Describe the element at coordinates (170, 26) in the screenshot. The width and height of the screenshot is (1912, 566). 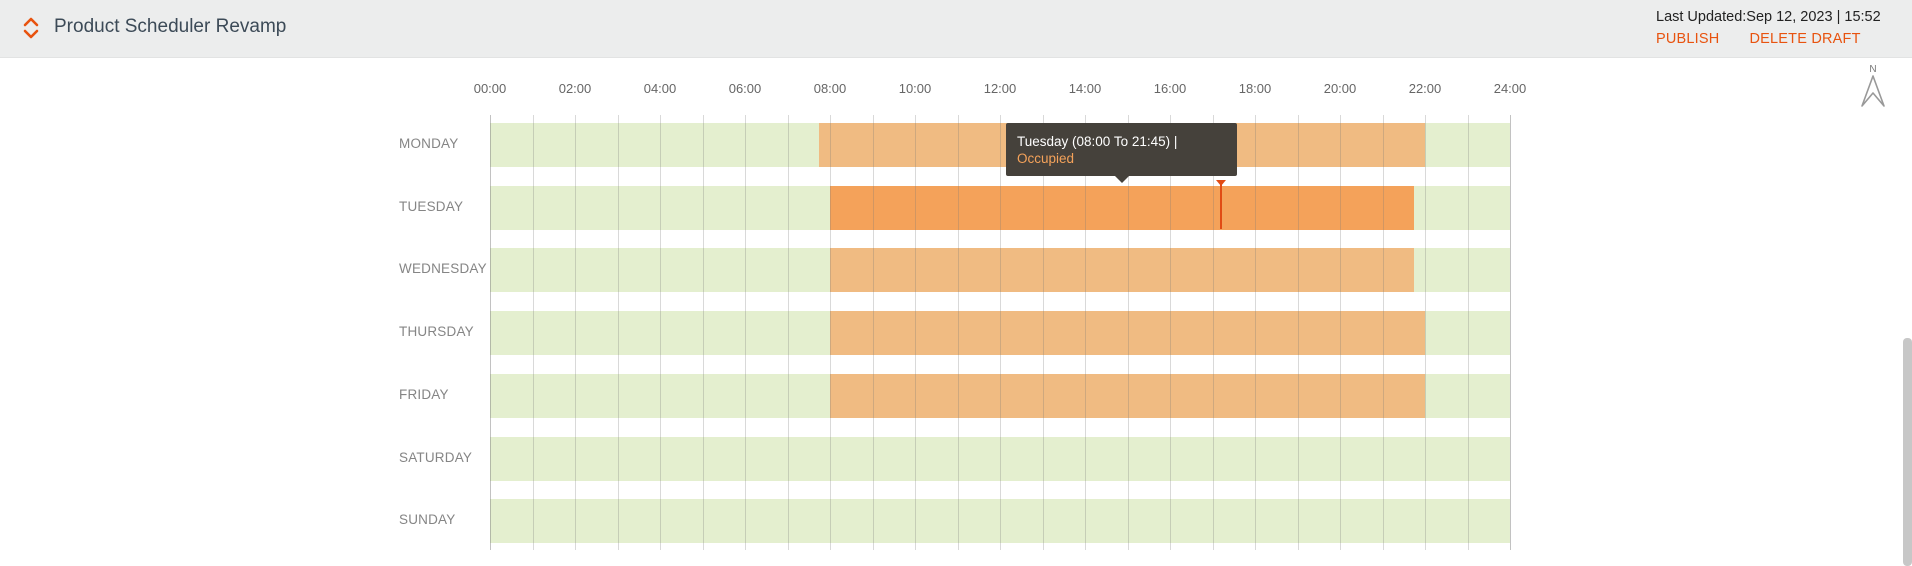
I see `page-title: Product Scheduler Revamp` at that location.